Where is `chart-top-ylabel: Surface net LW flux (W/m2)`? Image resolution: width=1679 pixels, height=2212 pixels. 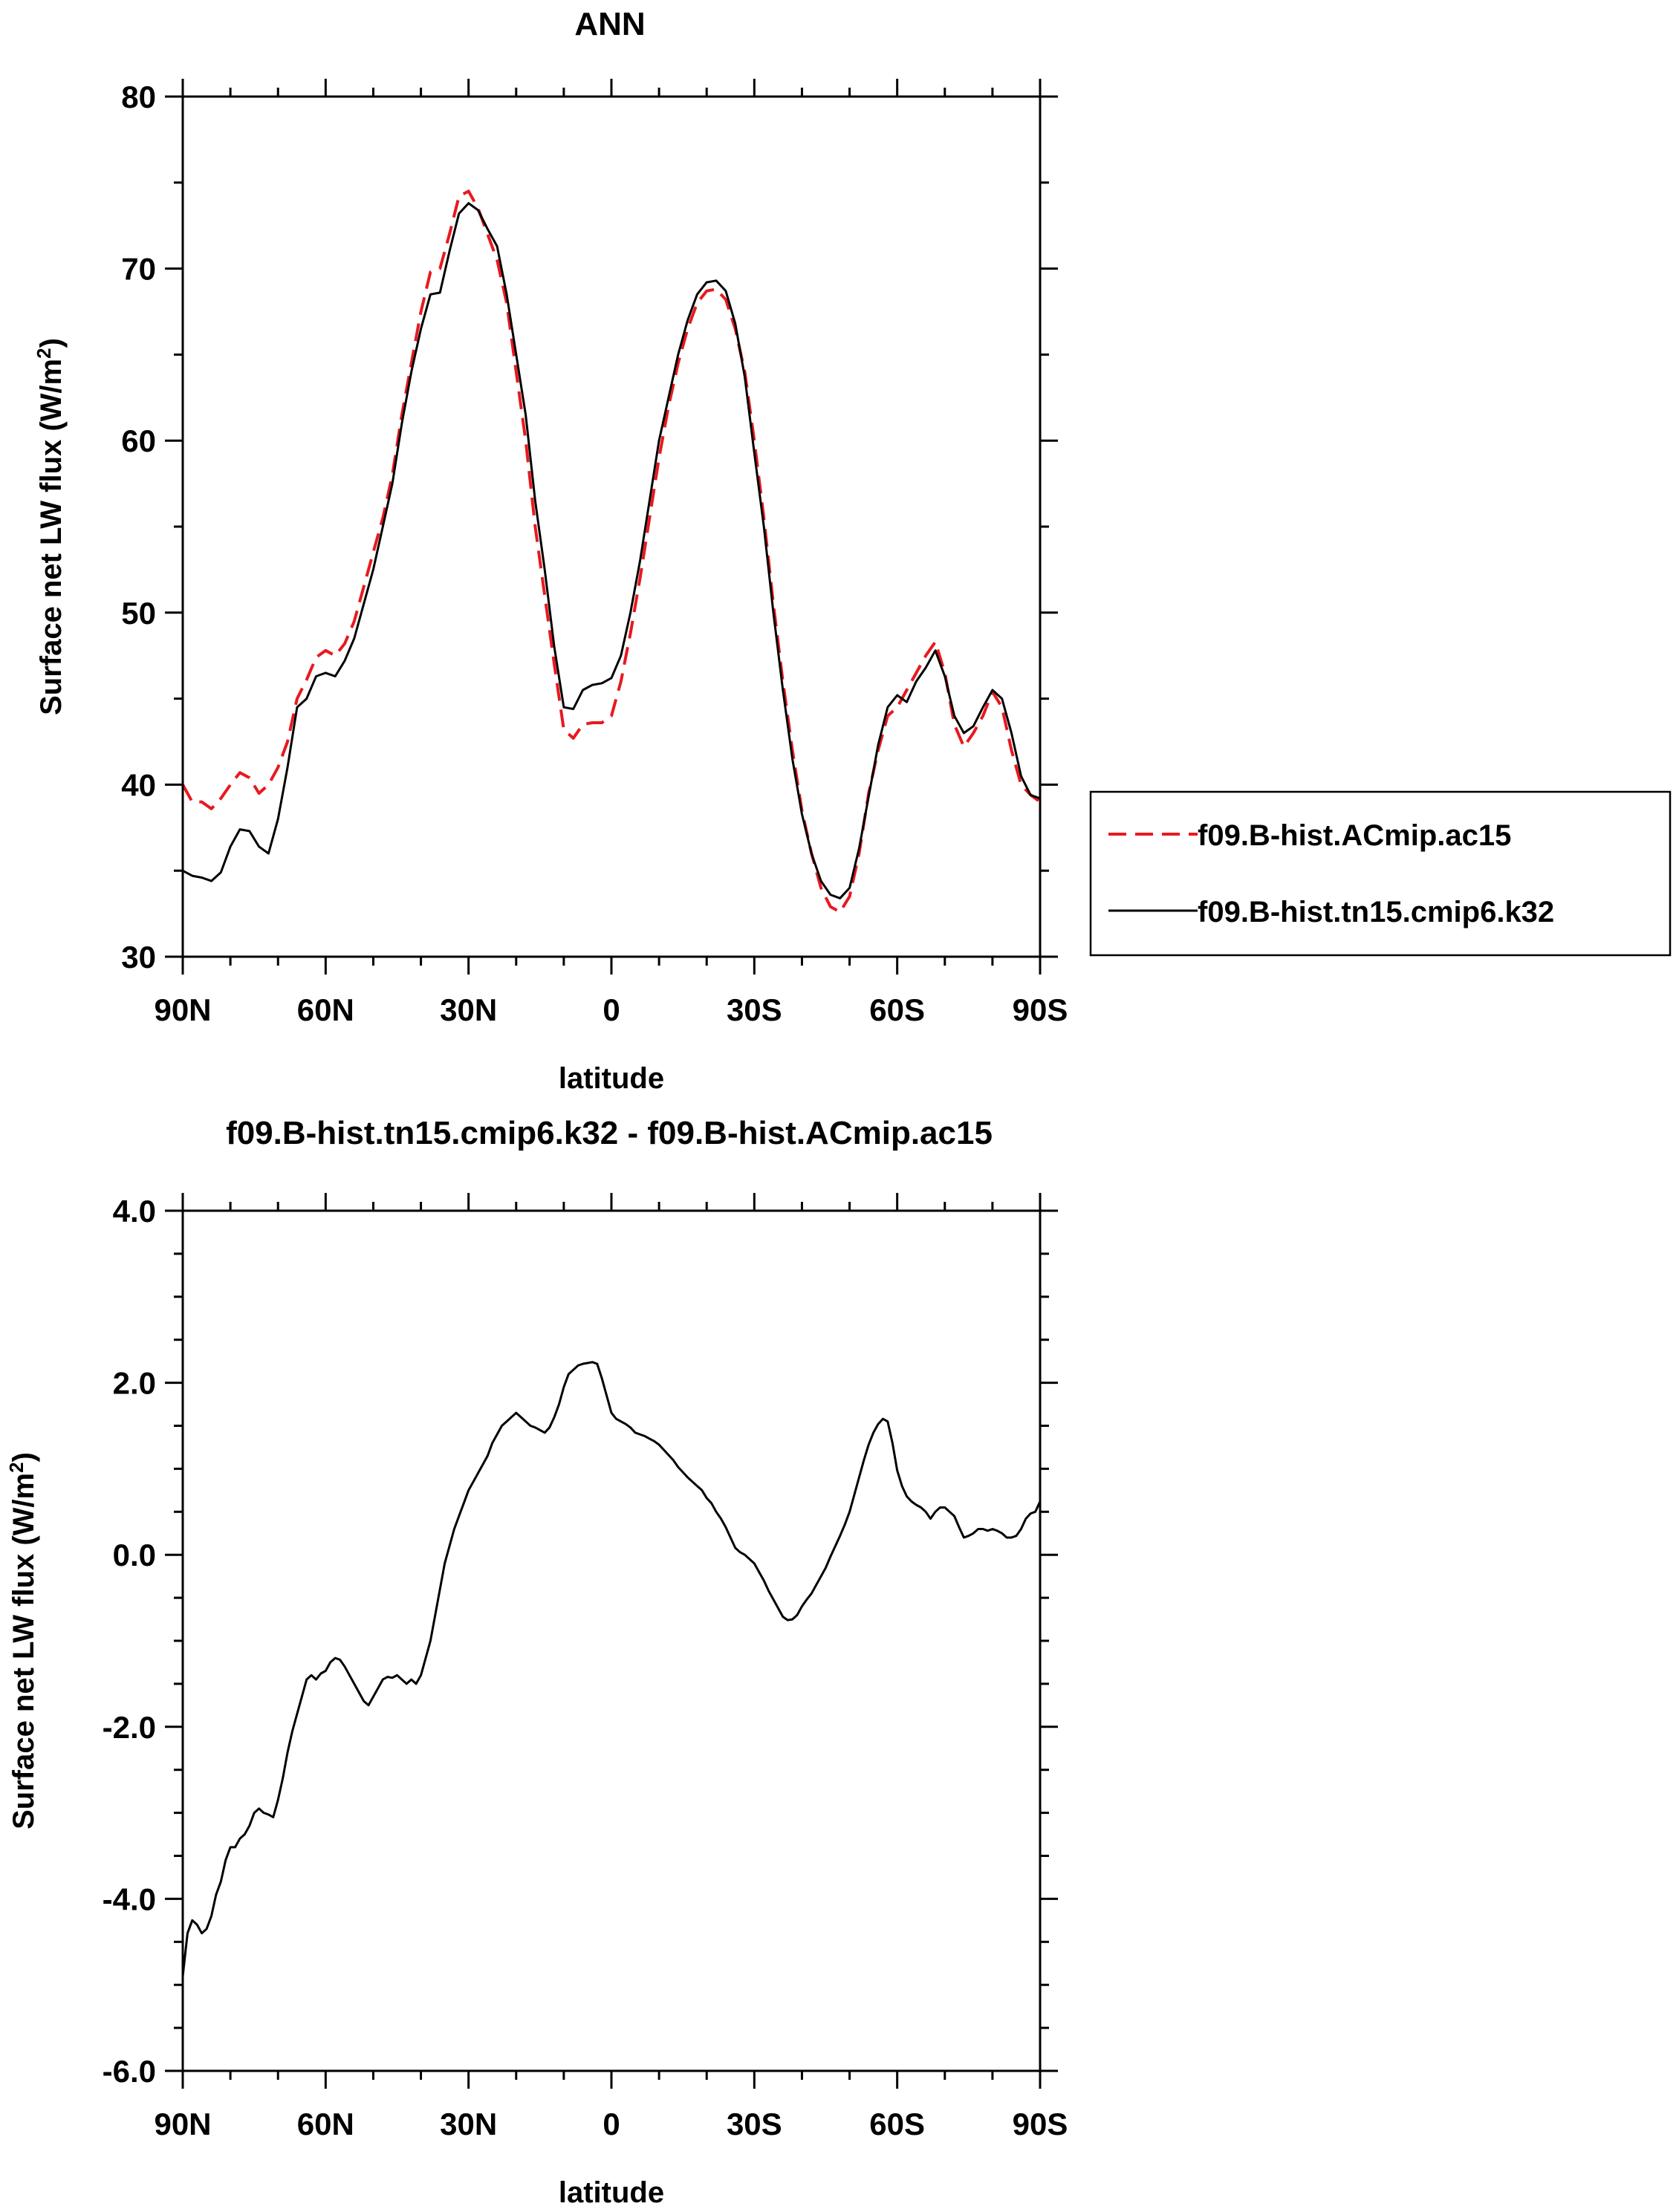
chart-top-ylabel: Surface net LW flux (W/m2) is located at coordinates (50, 526).